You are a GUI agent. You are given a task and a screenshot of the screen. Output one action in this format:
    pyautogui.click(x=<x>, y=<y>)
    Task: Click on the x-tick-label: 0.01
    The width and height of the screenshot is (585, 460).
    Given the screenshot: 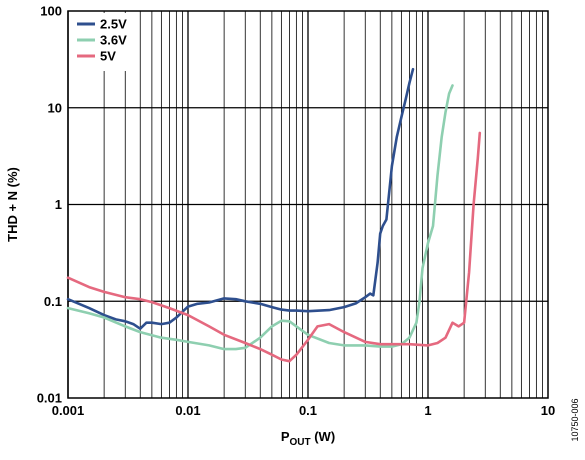 What is the action you would take?
    pyautogui.click(x=187, y=410)
    